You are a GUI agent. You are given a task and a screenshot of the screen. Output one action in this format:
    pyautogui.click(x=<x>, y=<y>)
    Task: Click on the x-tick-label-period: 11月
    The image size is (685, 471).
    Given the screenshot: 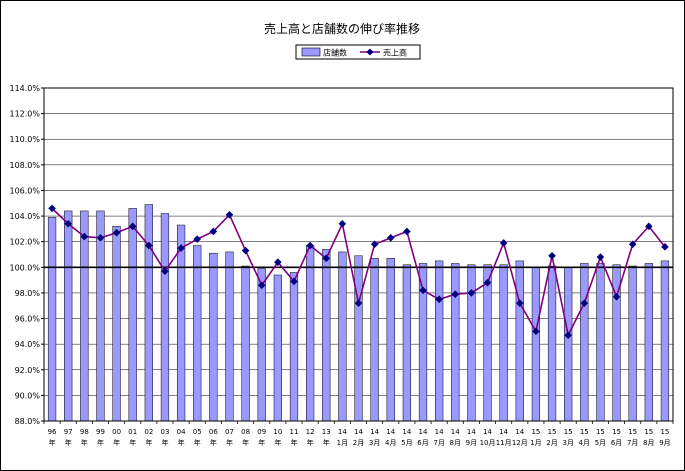 What is the action you would take?
    pyautogui.click(x=504, y=443)
    